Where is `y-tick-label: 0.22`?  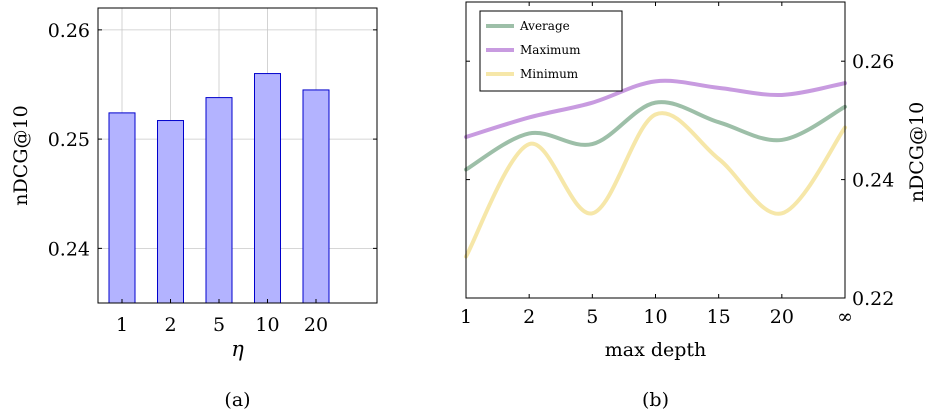 y-tick-label: 0.22 is located at coordinates (873, 299).